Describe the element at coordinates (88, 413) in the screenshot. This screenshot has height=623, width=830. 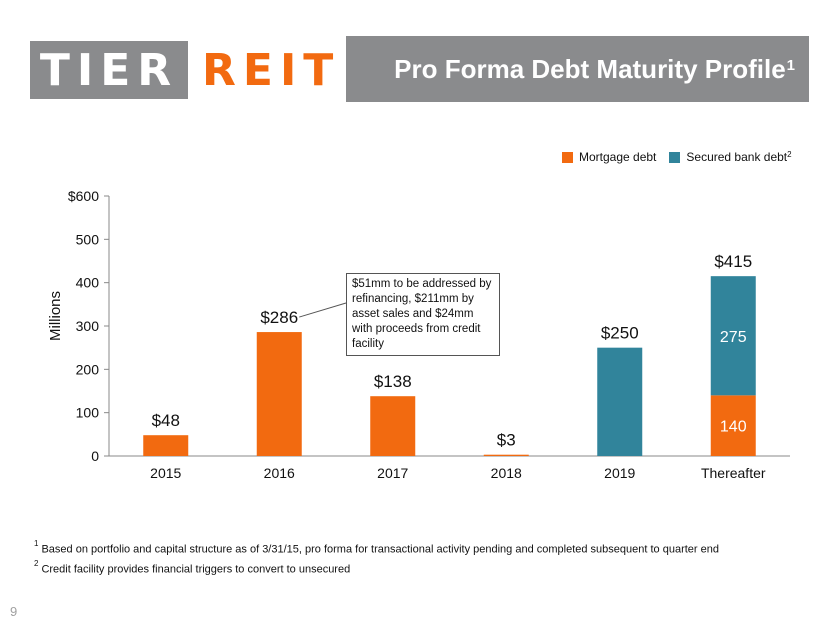
I see `y-tick-label: 100` at that location.